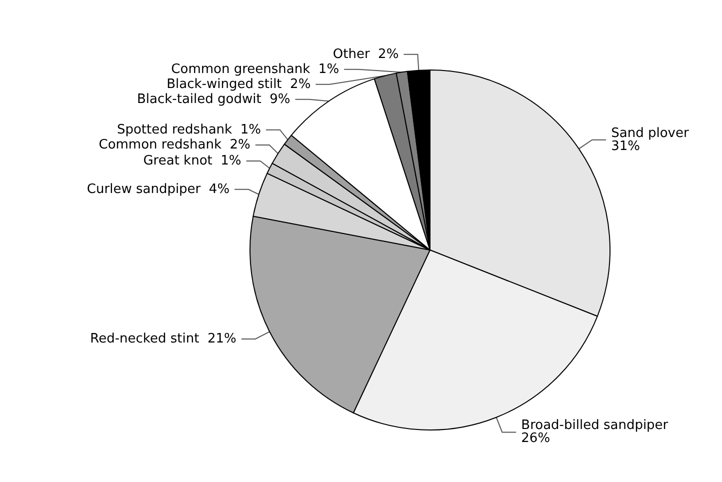 The width and height of the screenshot is (722, 482). What do you see at coordinates (188, 130) in the screenshot?
I see `slice-label: Spotted redshank 1%` at bounding box center [188, 130].